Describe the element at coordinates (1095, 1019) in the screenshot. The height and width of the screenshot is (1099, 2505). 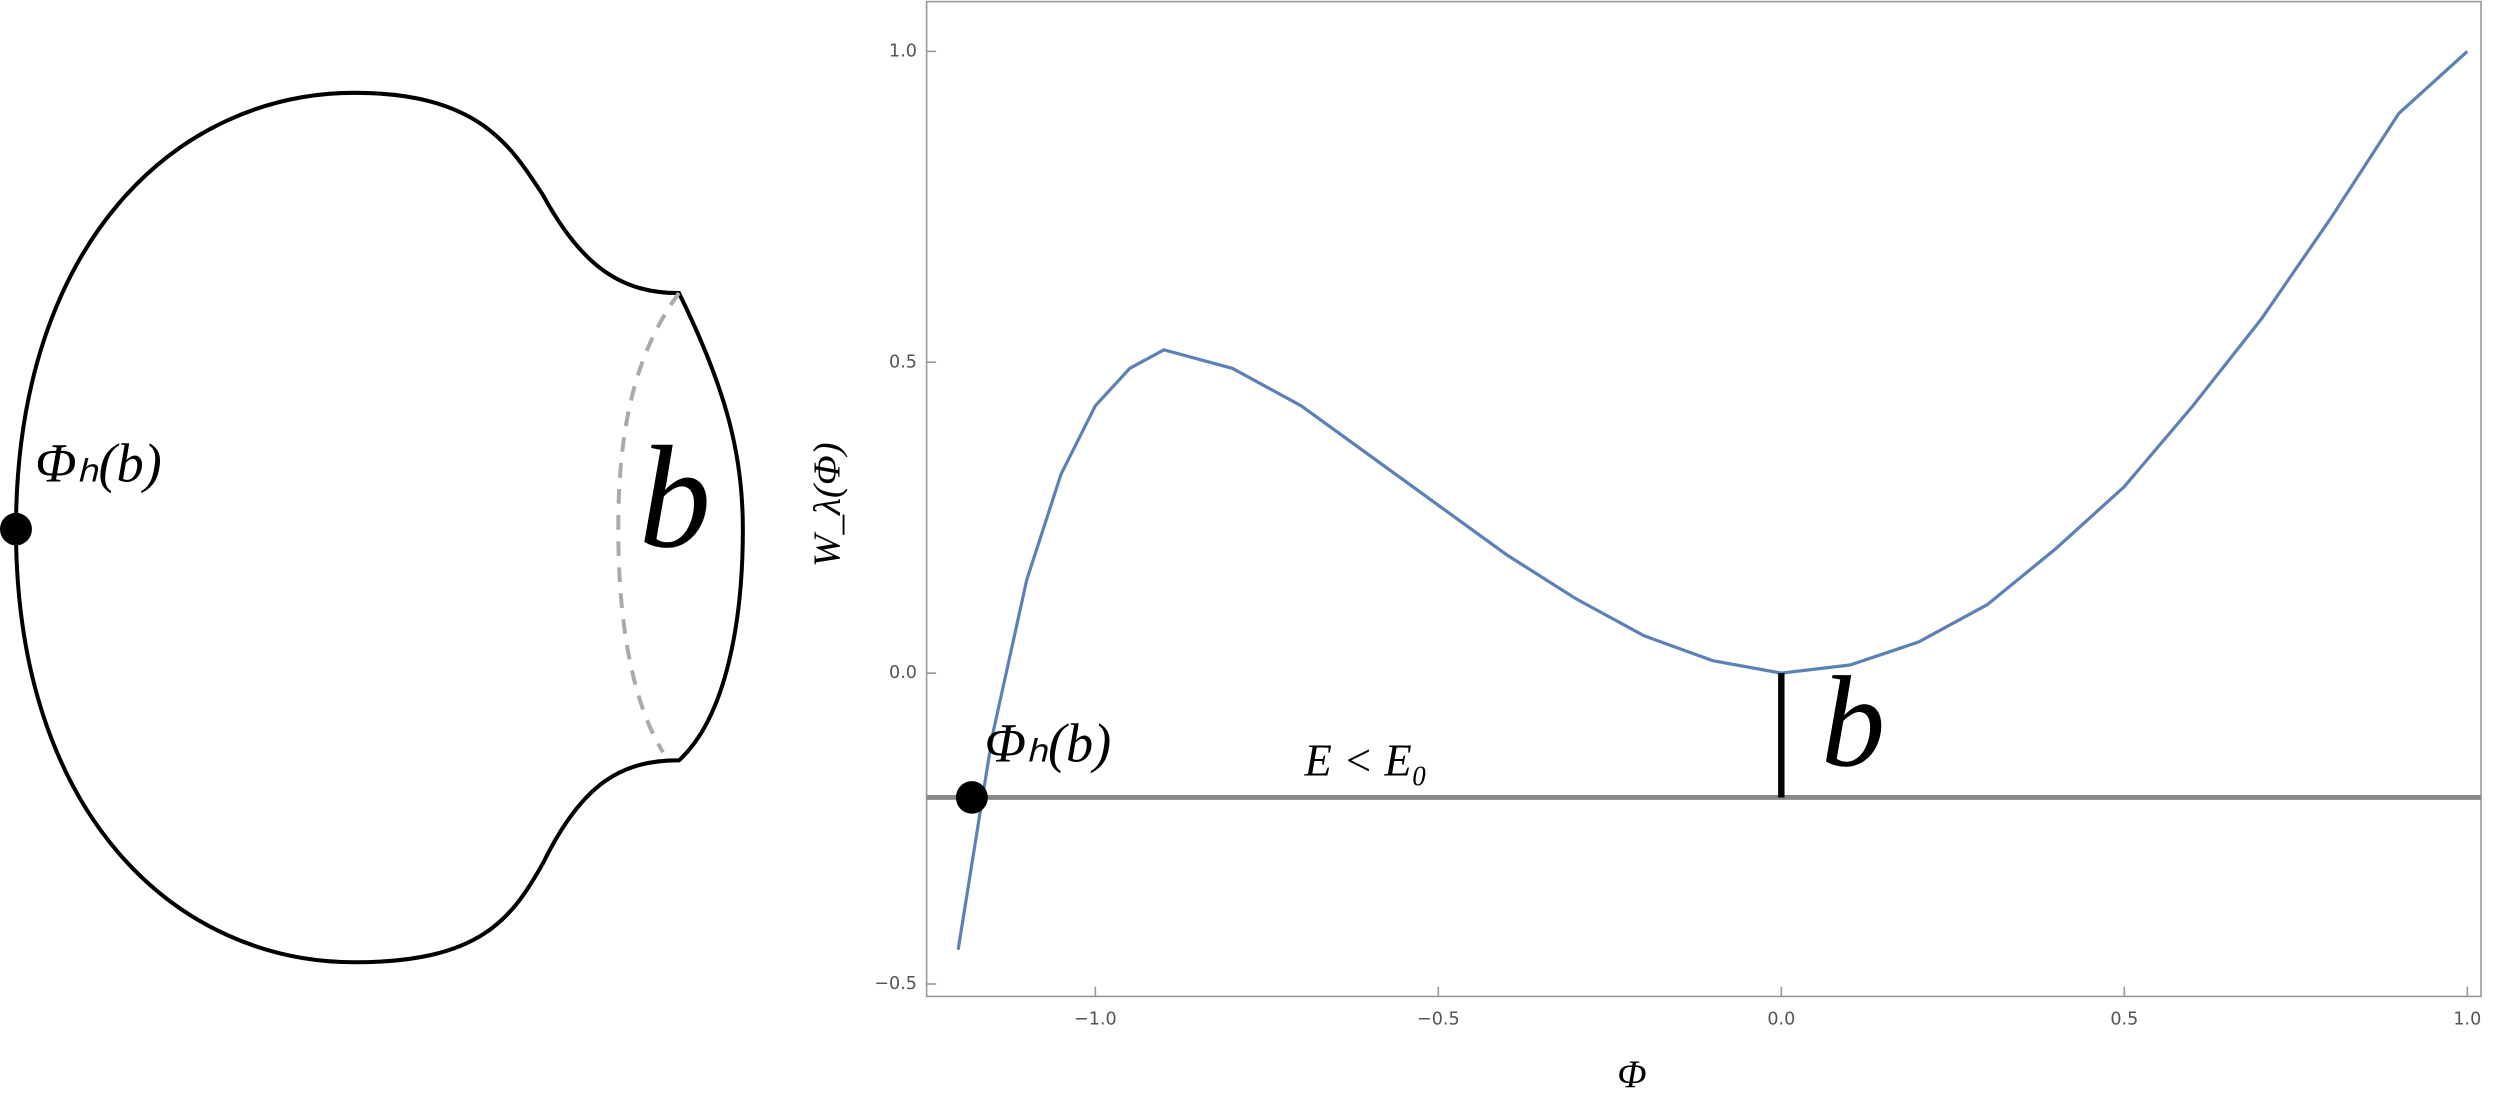
I see `x-tick-label: −1.0` at that location.